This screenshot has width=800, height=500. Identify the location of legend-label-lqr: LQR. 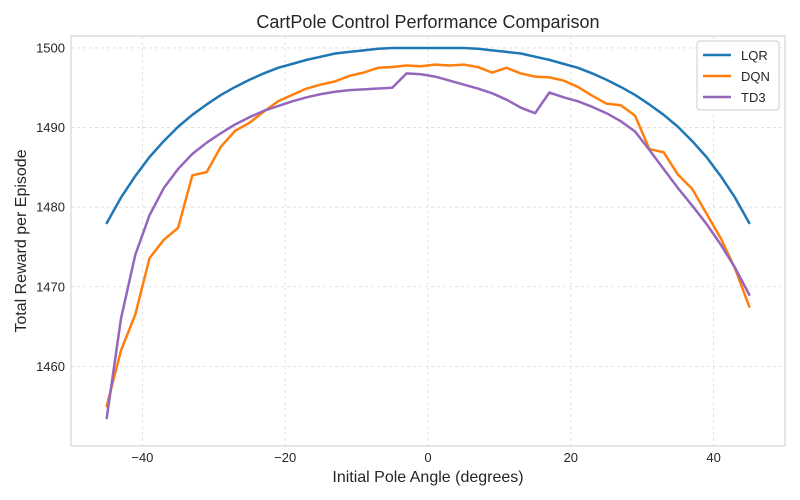
(754, 55).